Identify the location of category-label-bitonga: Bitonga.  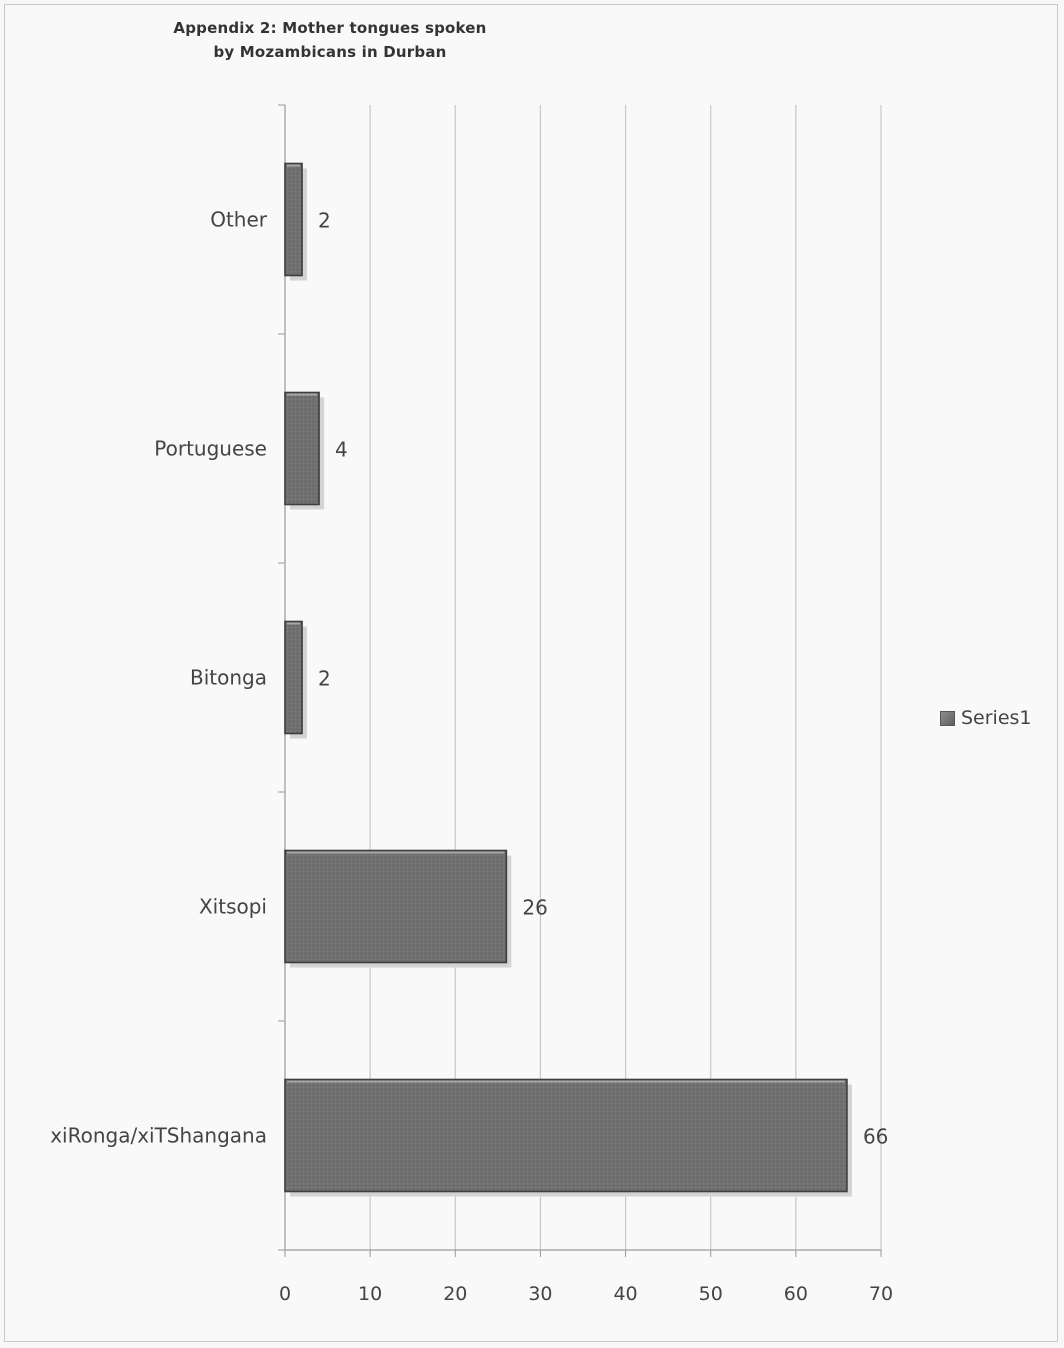
(228, 678).